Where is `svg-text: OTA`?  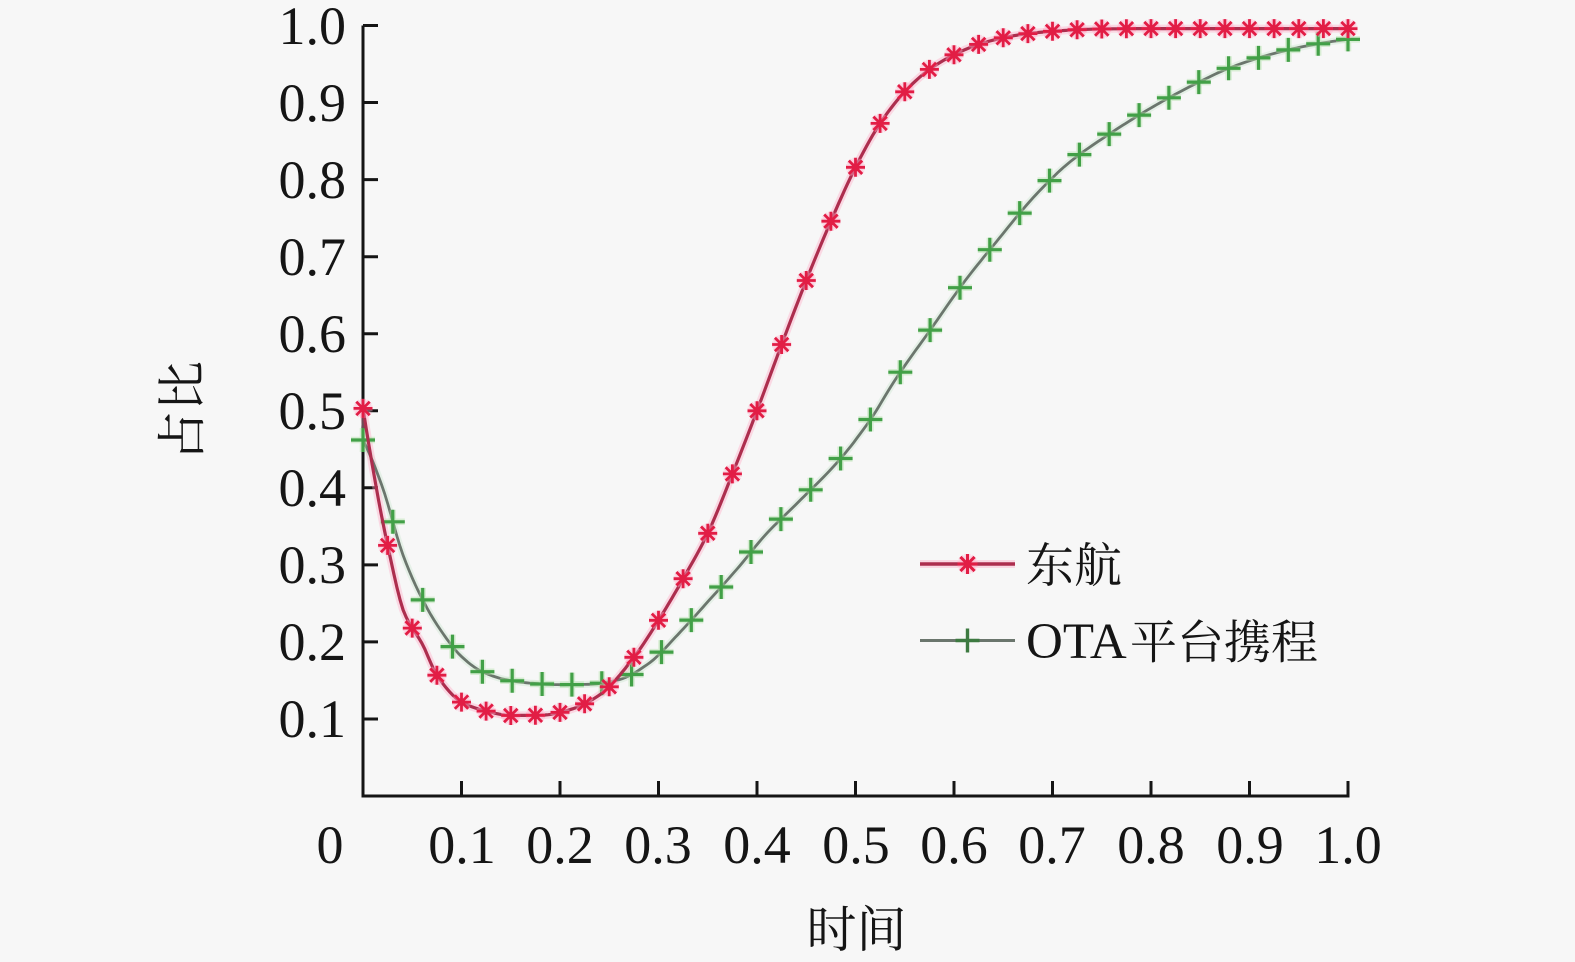
svg-text: OTA is located at coordinates (1076, 642).